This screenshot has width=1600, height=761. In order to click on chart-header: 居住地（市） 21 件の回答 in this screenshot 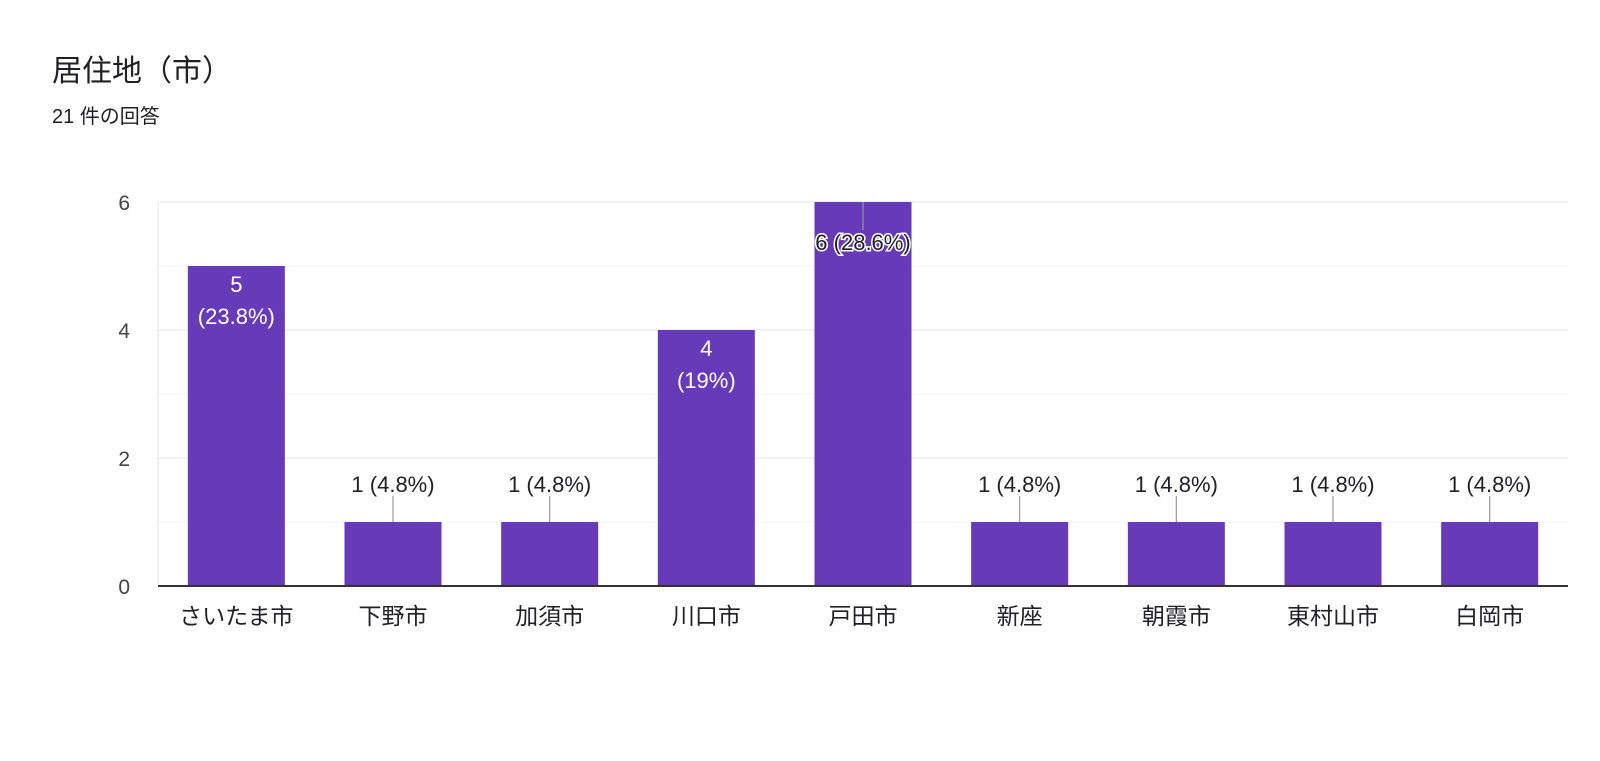, I will do `click(142, 91)`.